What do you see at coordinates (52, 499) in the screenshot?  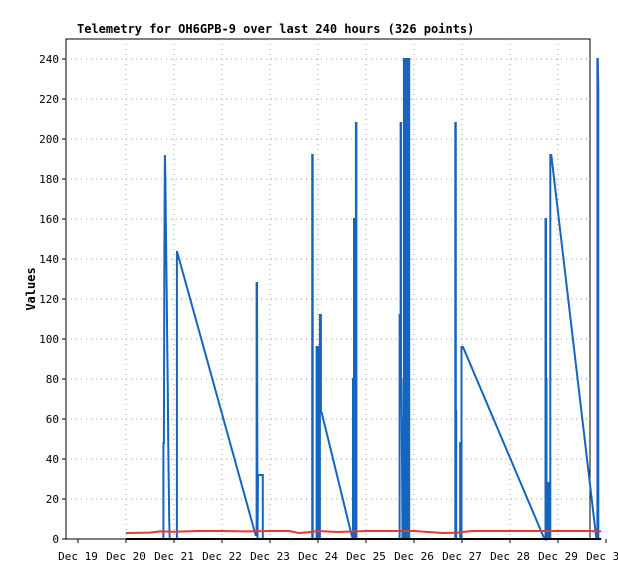 I see `y-tick-label: 20` at bounding box center [52, 499].